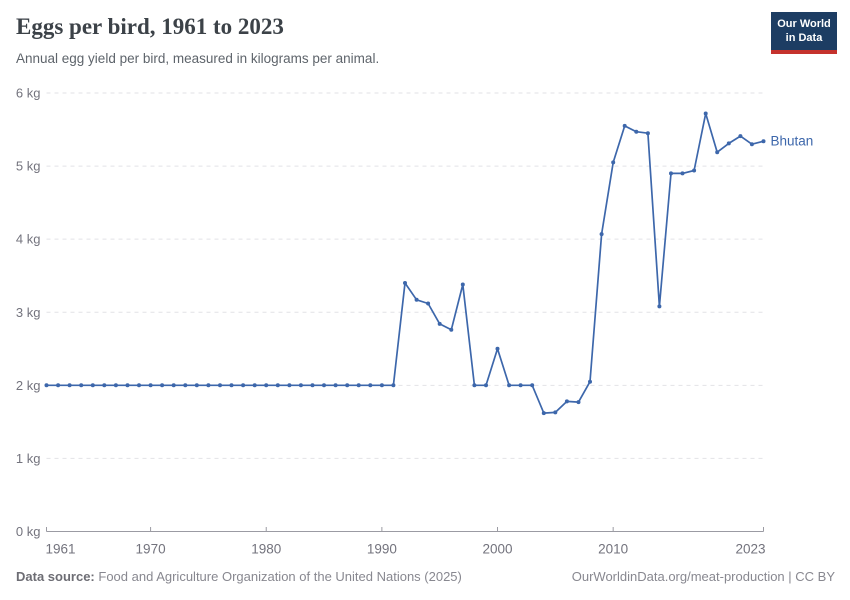 Image resolution: width=850 pixels, height=600 pixels. I want to click on series-label-bhutan: Bhutan, so click(792, 141).